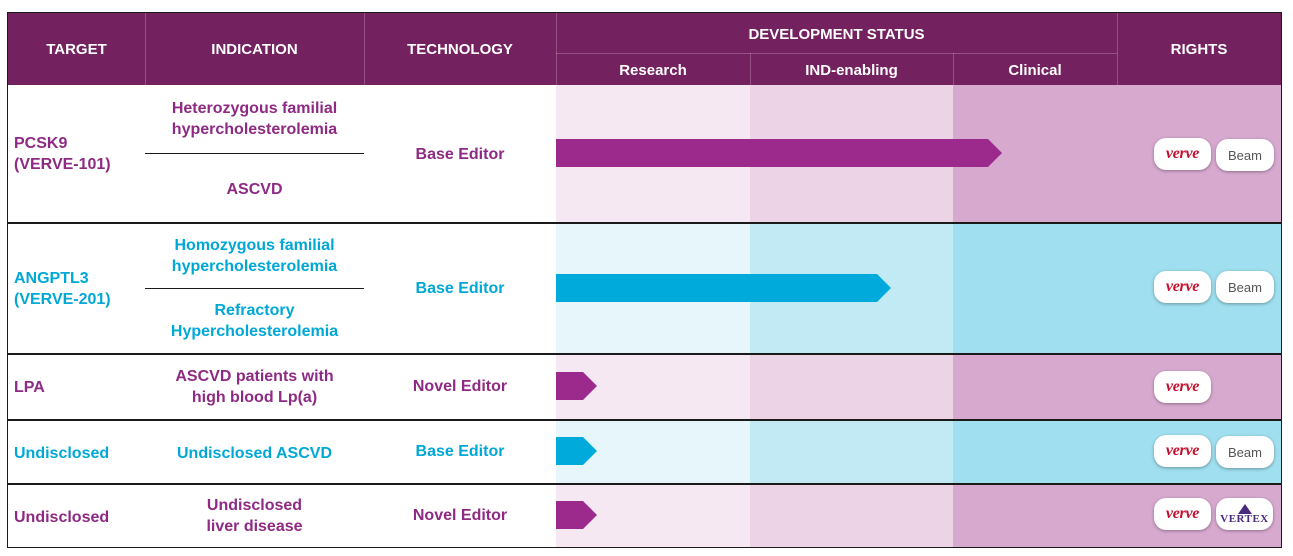 Image resolution: width=1293 pixels, height=556 pixels. What do you see at coordinates (254, 516) in the screenshot?
I see `indication-primary: Undisclosed liver disease` at bounding box center [254, 516].